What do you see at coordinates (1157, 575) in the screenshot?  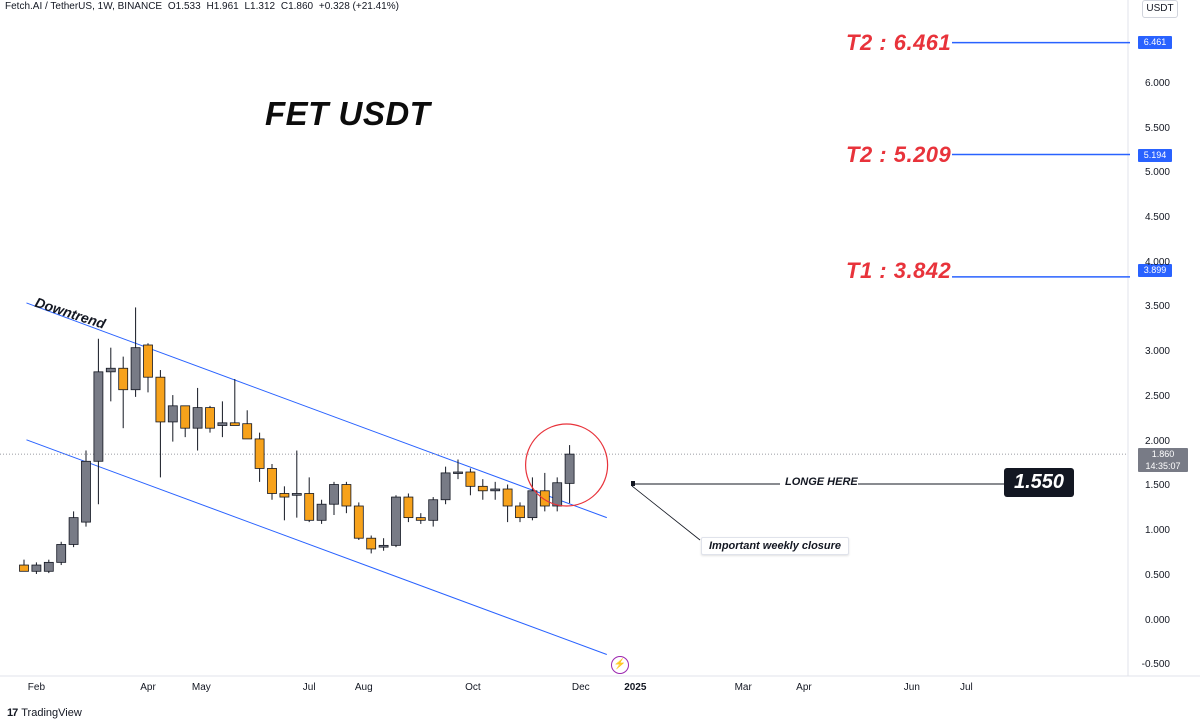 I see `y-tick-label: 0.500` at bounding box center [1157, 575].